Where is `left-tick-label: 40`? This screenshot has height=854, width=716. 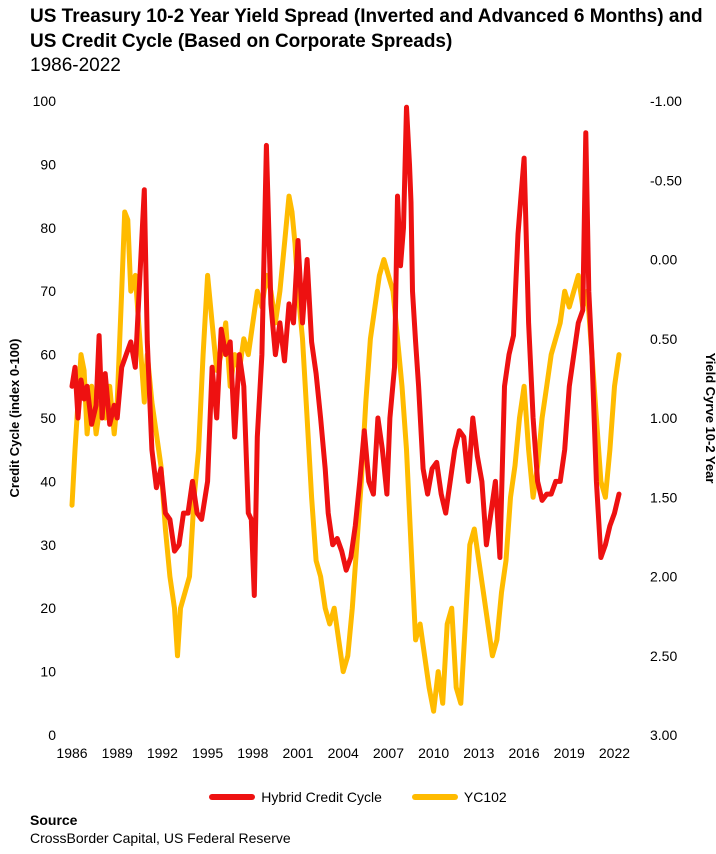
left-tick-label: 40 is located at coordinates (48, 481).